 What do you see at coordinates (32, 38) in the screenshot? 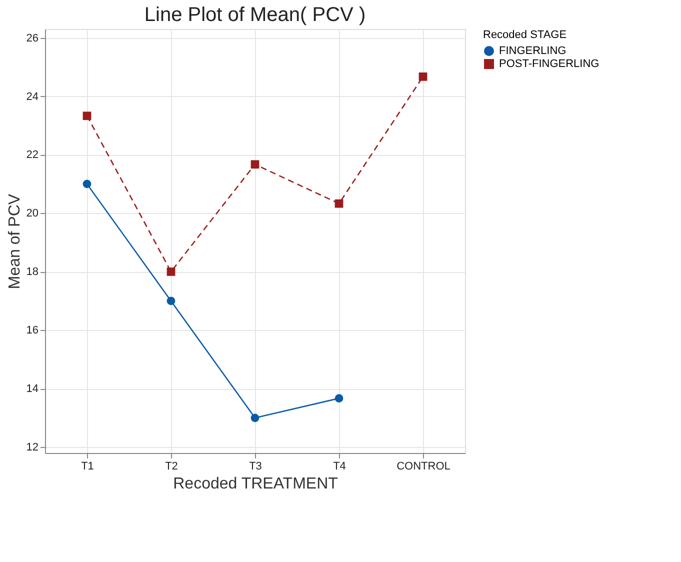
I see `y-tick-label: 26` at bounding box center [32, 38].